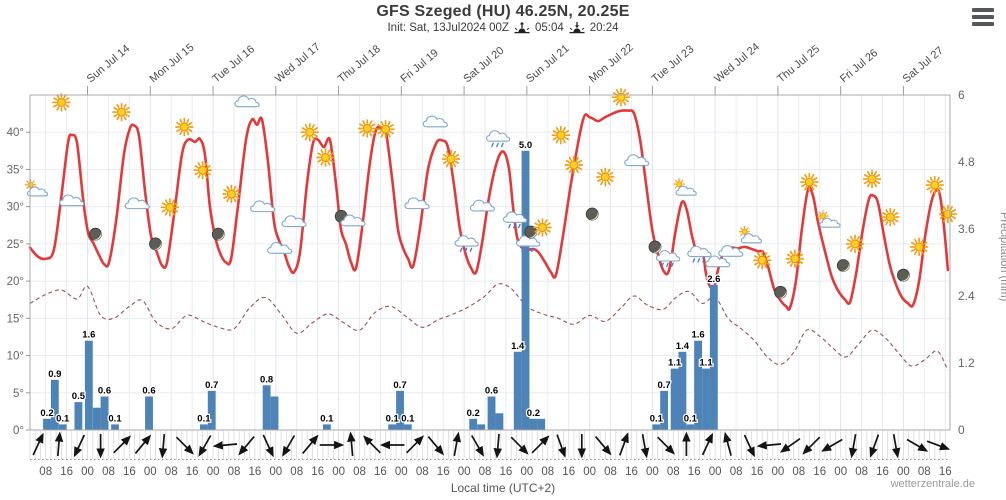 This screenshot has width=1006, height=500. I want to click on page-title: GFS Szeged (HU) 46.25N, 20.25E, so click(503, 11).